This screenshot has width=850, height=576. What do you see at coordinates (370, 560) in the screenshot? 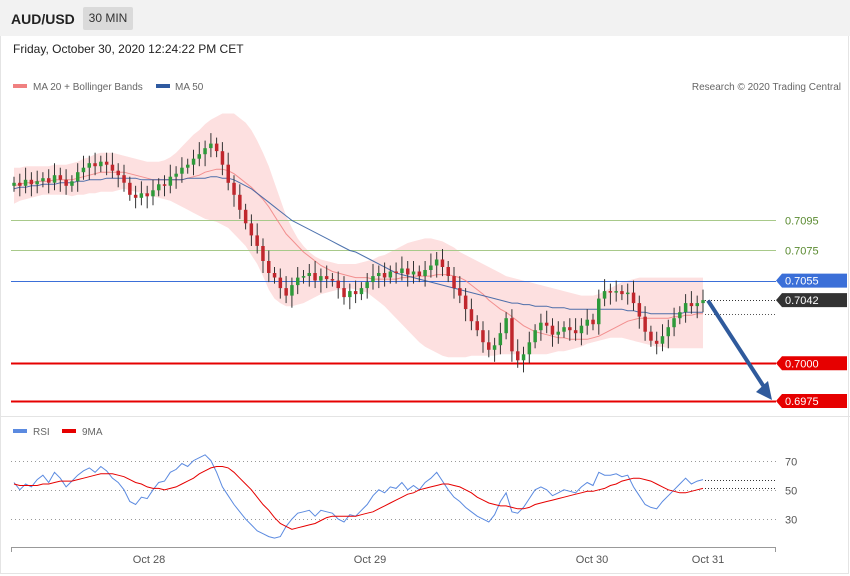
I see `x-tick-label: Oct 29` at bounding box center [370, 560].